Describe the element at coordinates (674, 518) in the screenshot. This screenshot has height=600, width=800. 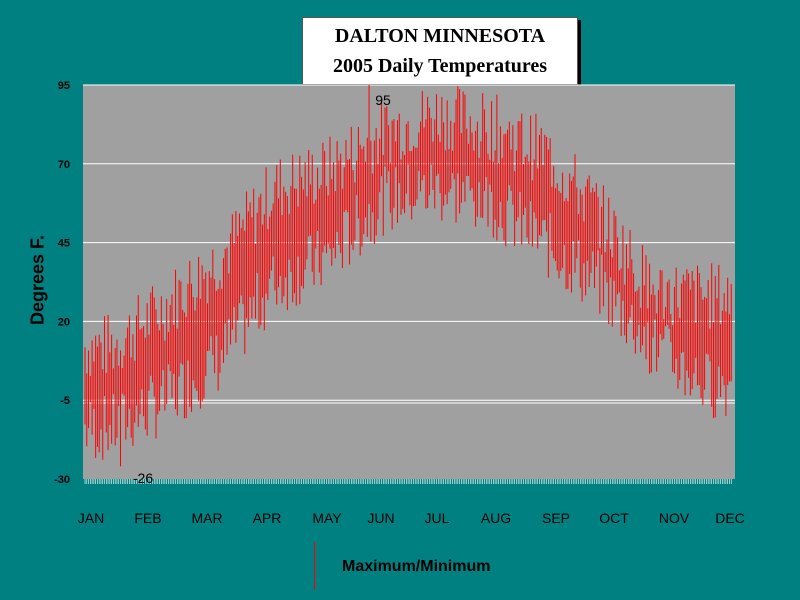
I see `month-label: NOV` at that location.